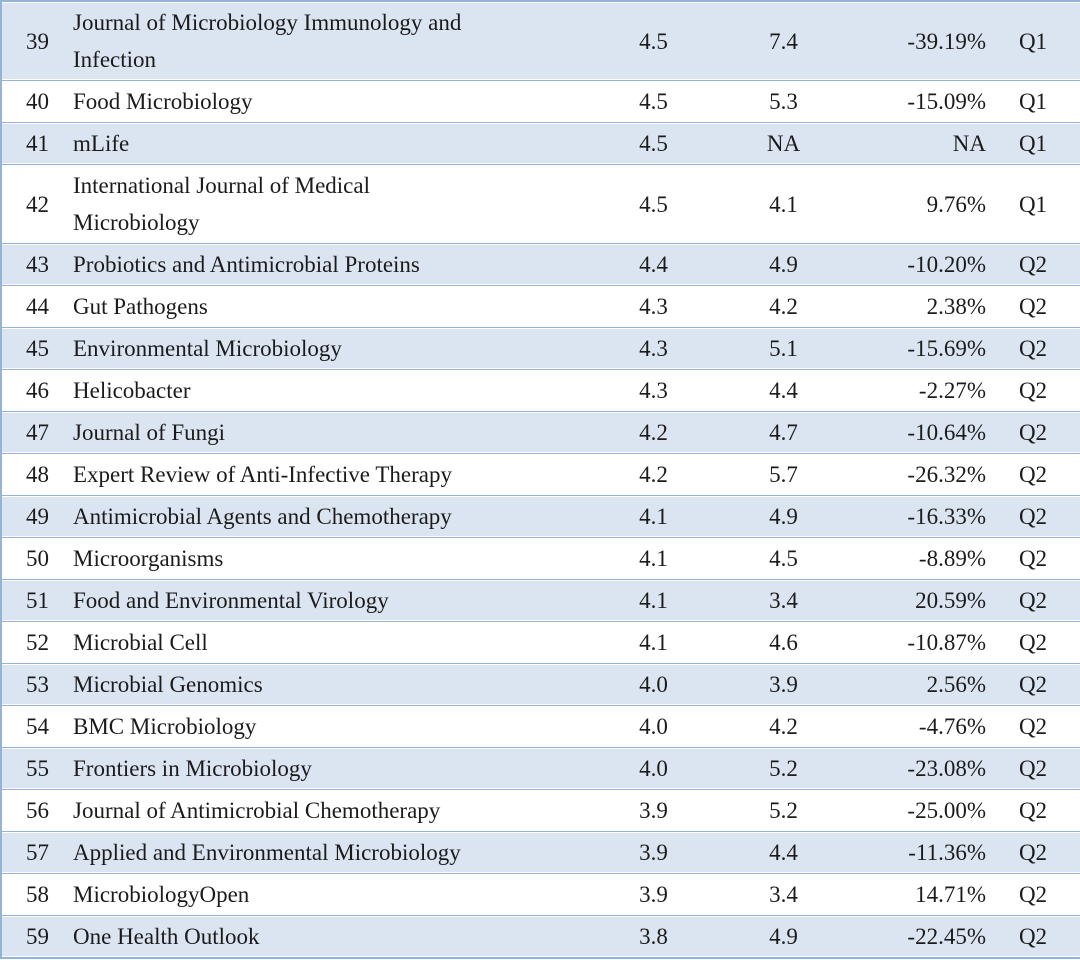 This screenshot has height=960, width=1080. I want to click on table-row: 46 Helicobacter 4.3 4.4 -2.27% Q2, so click(540, 390).